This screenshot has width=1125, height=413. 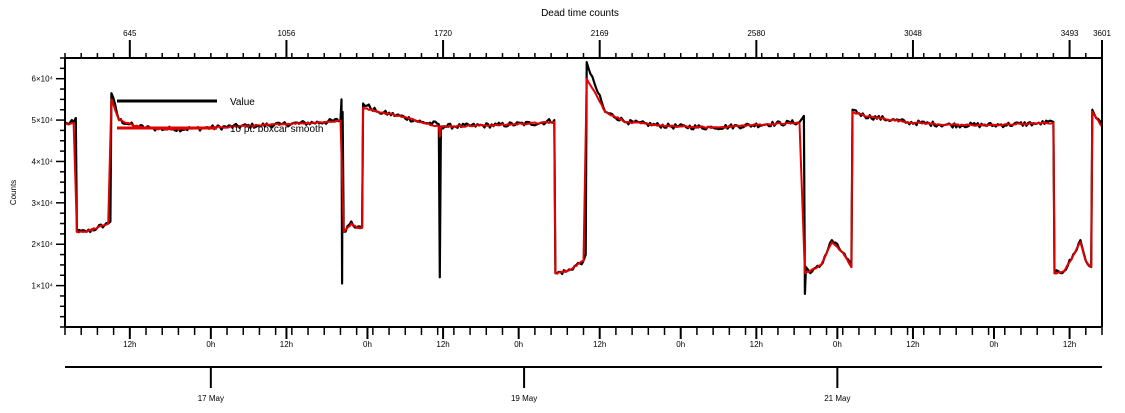 What do you see at coordinates (130, 33) in the screenshot?
I see `top-tick-label: 645` at bounding box center [130, 33].